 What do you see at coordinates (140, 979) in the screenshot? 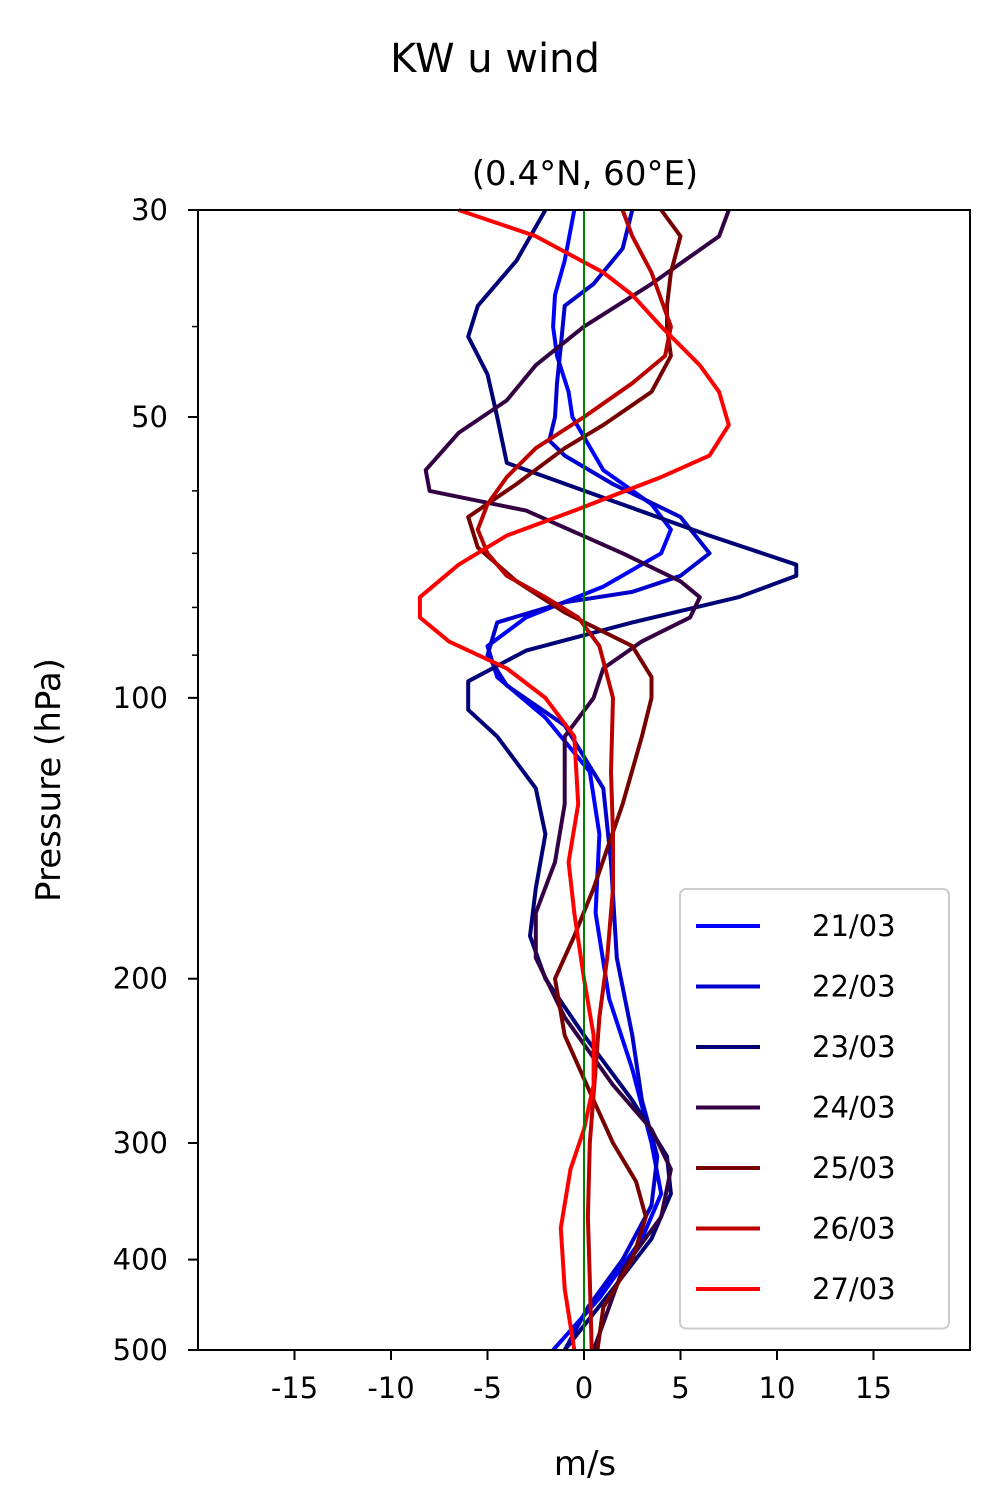
I see `y-tick-label: 200` at bounding box center [140, 979].